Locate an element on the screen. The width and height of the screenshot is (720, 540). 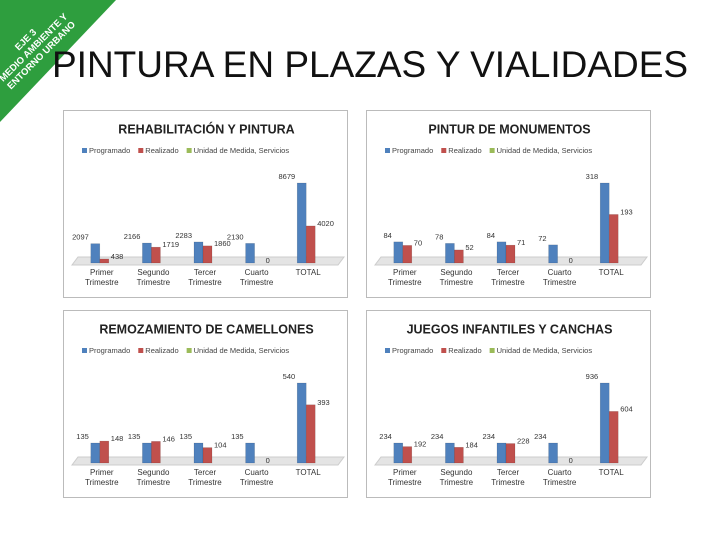
banner: EJE 3 MEDIO AMBIENTE Y ENTORNO URBANO is located at coordinates (58, 61).